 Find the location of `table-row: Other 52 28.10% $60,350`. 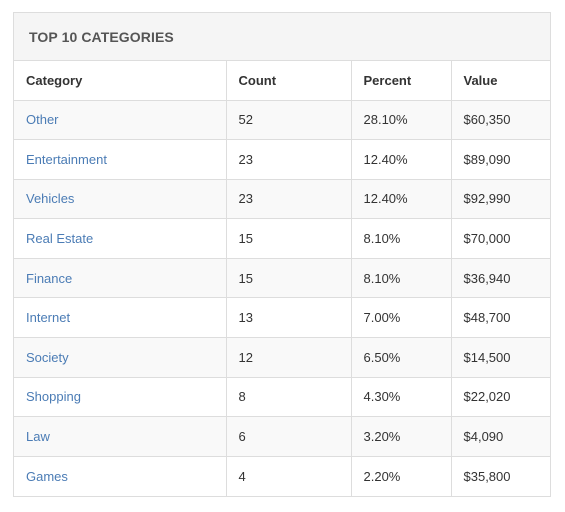

table-row: Other 52 28.10% $60,350 is located at coordinates (282, 120).